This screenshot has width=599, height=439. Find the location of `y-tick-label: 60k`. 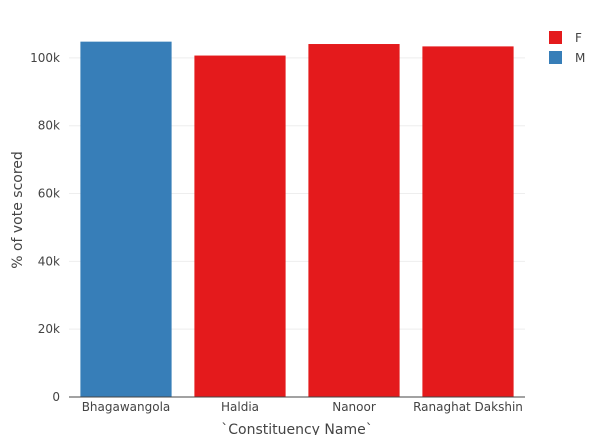

y-tick-label: 60k is located at coordinates (49, 194).